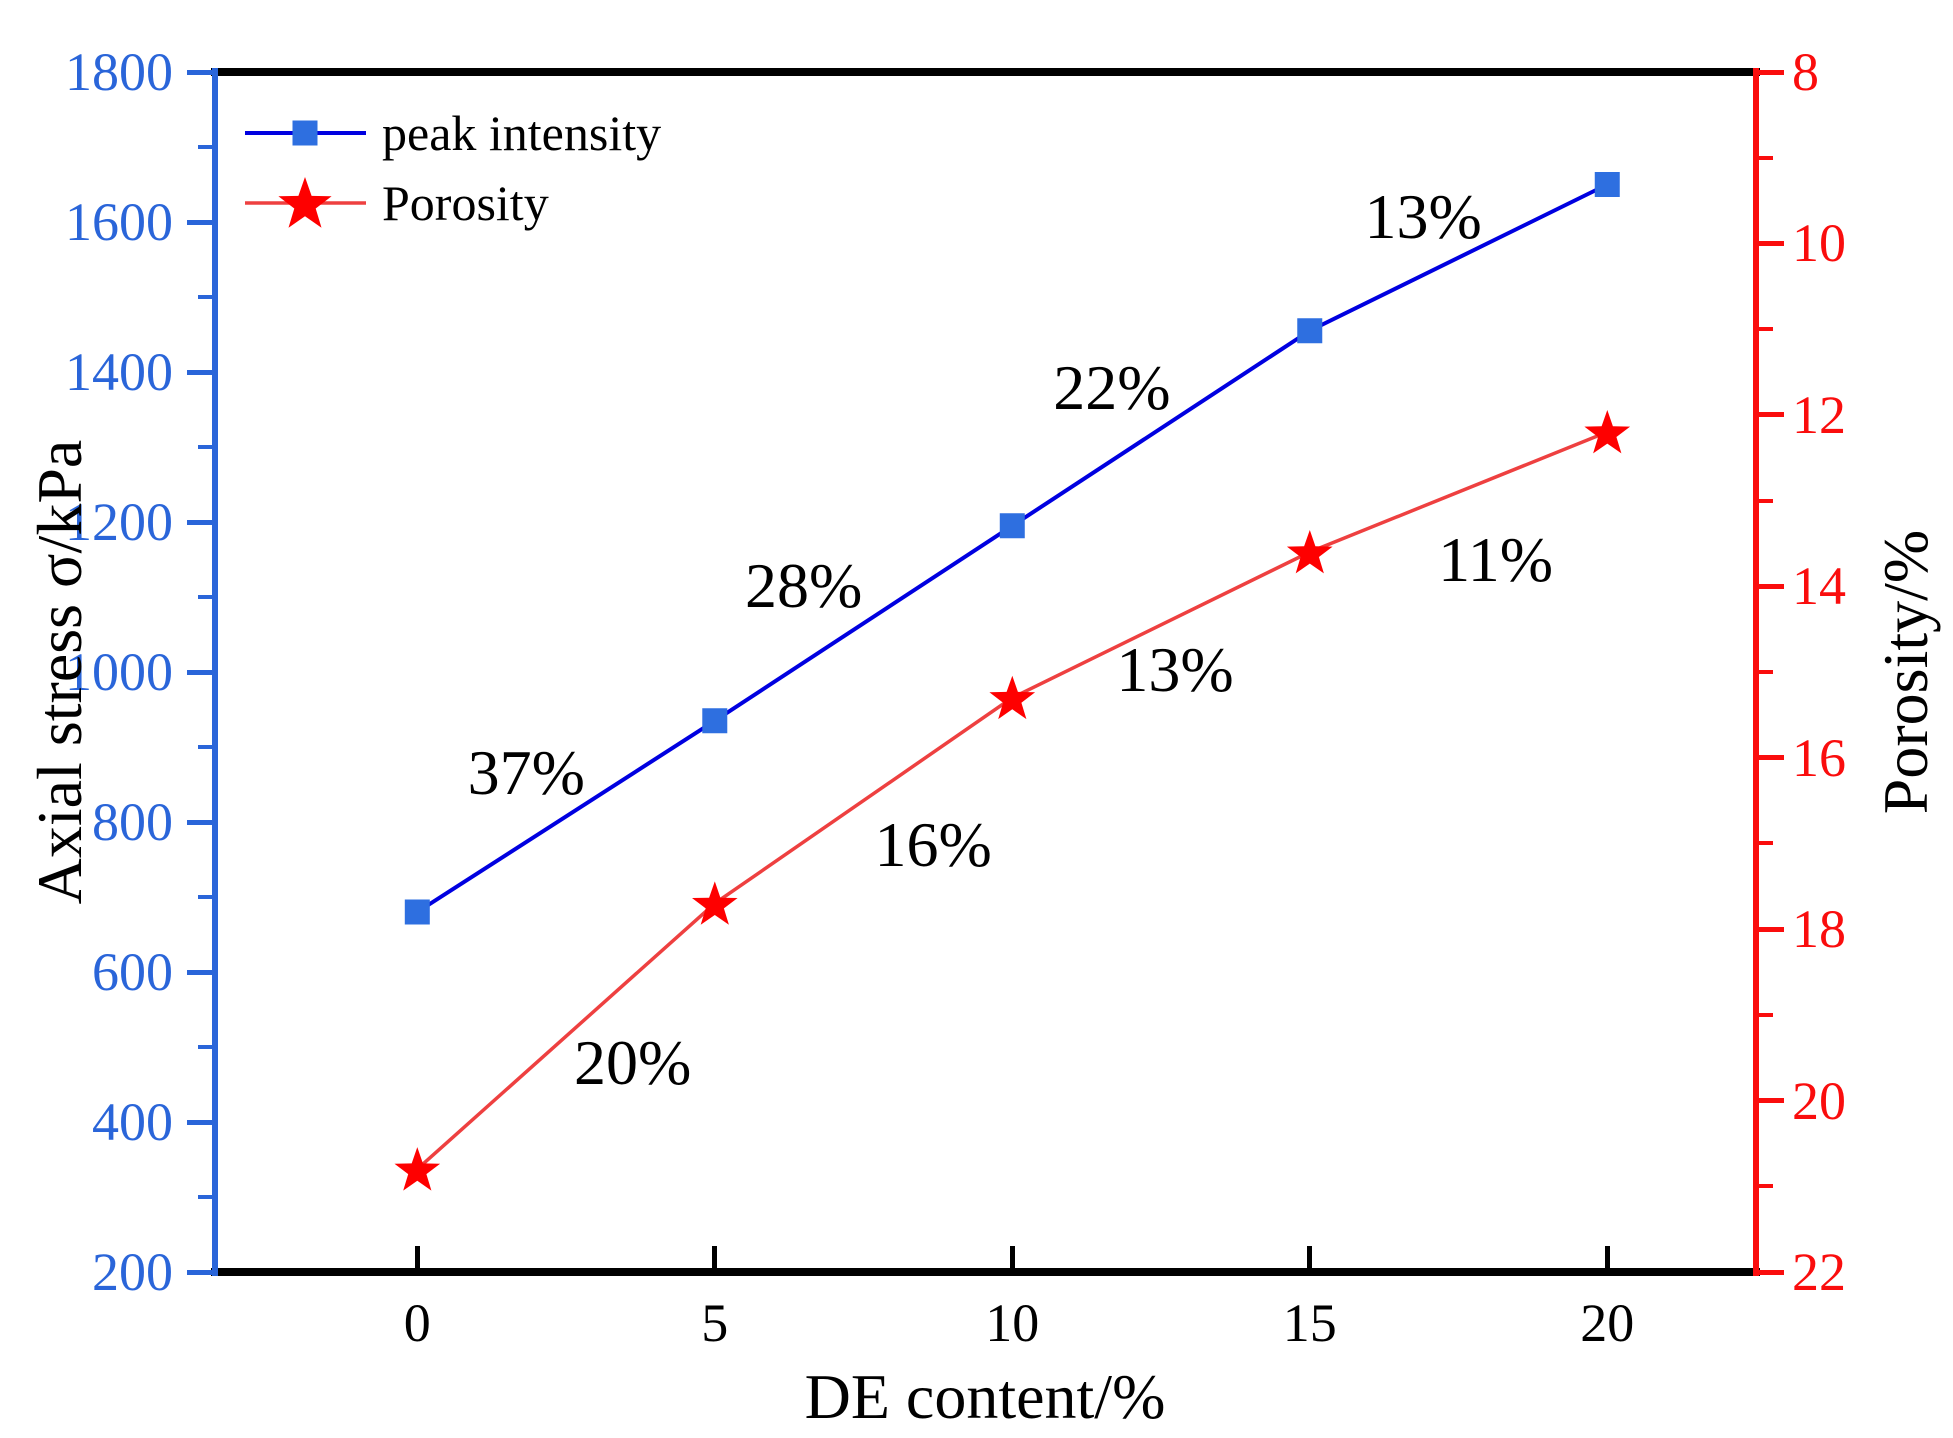  I want to click on left-axis-tick-label: 200, so click(132, 1272).